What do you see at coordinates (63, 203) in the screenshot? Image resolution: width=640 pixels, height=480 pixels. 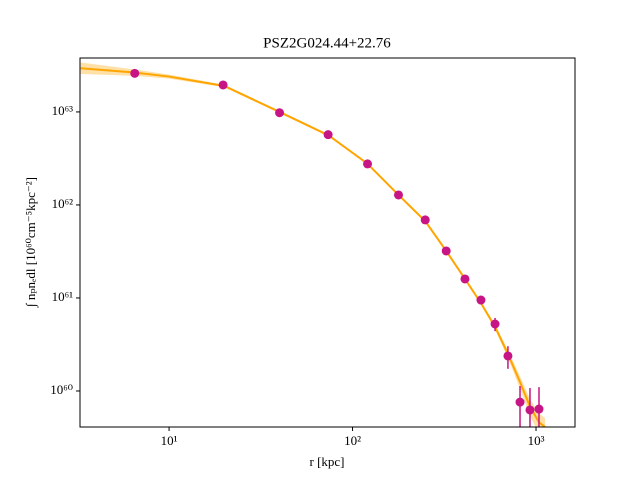 I see `y-tick-label: 10⁶²` at bounding box center [63, 203].